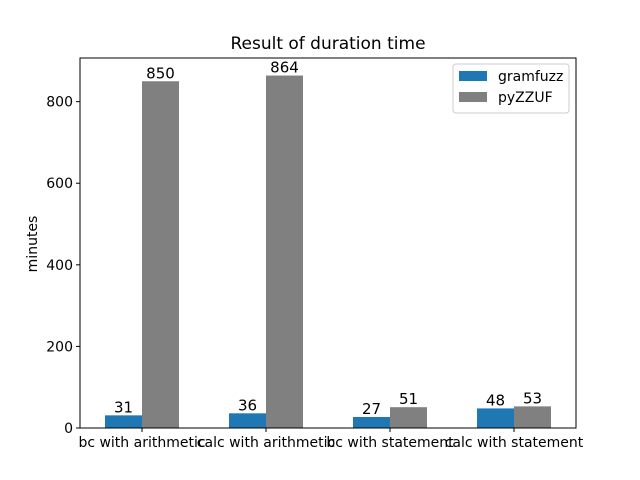 Image resolution: width=640 pixels, height=480 pixels. Describe the element at coordinates (68, 429) in the screenshot. I see `y-tick-label-0: 0` at that location.